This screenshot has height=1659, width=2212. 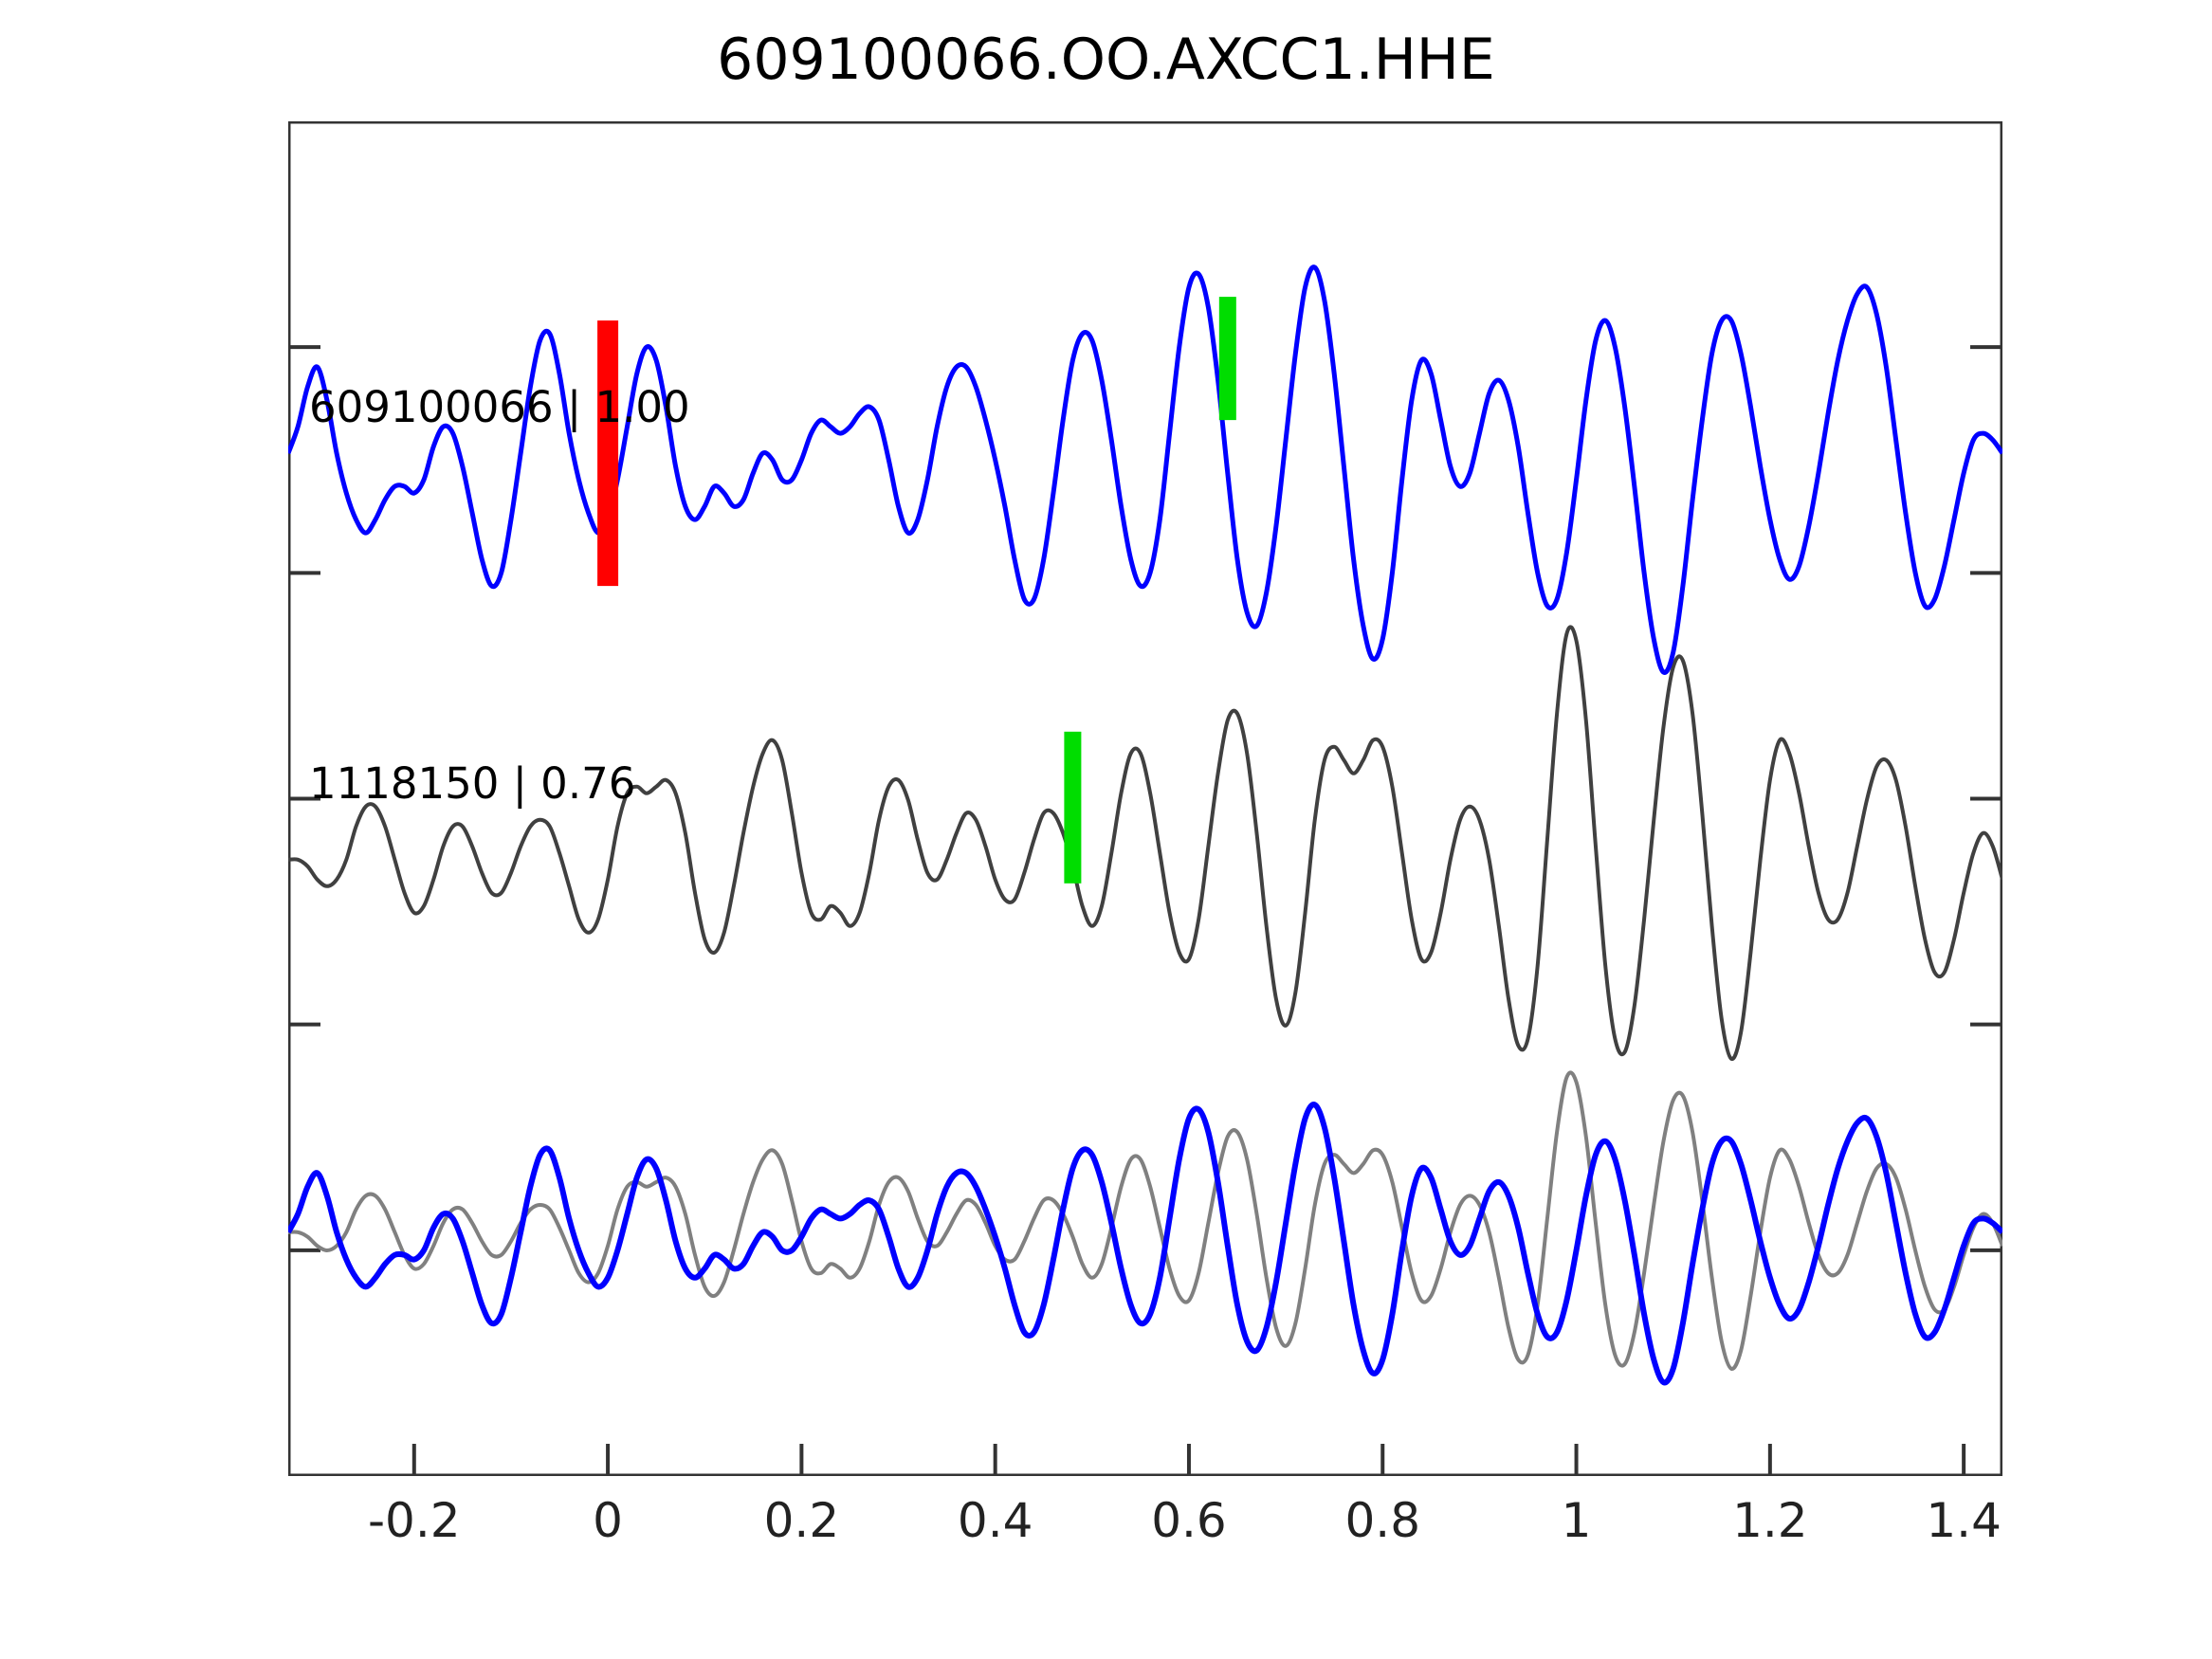 What do you see at coordinates (608, 1520) in the screenshot?
I see `x-tick-label: 0` at bounding box center [608, 1520].